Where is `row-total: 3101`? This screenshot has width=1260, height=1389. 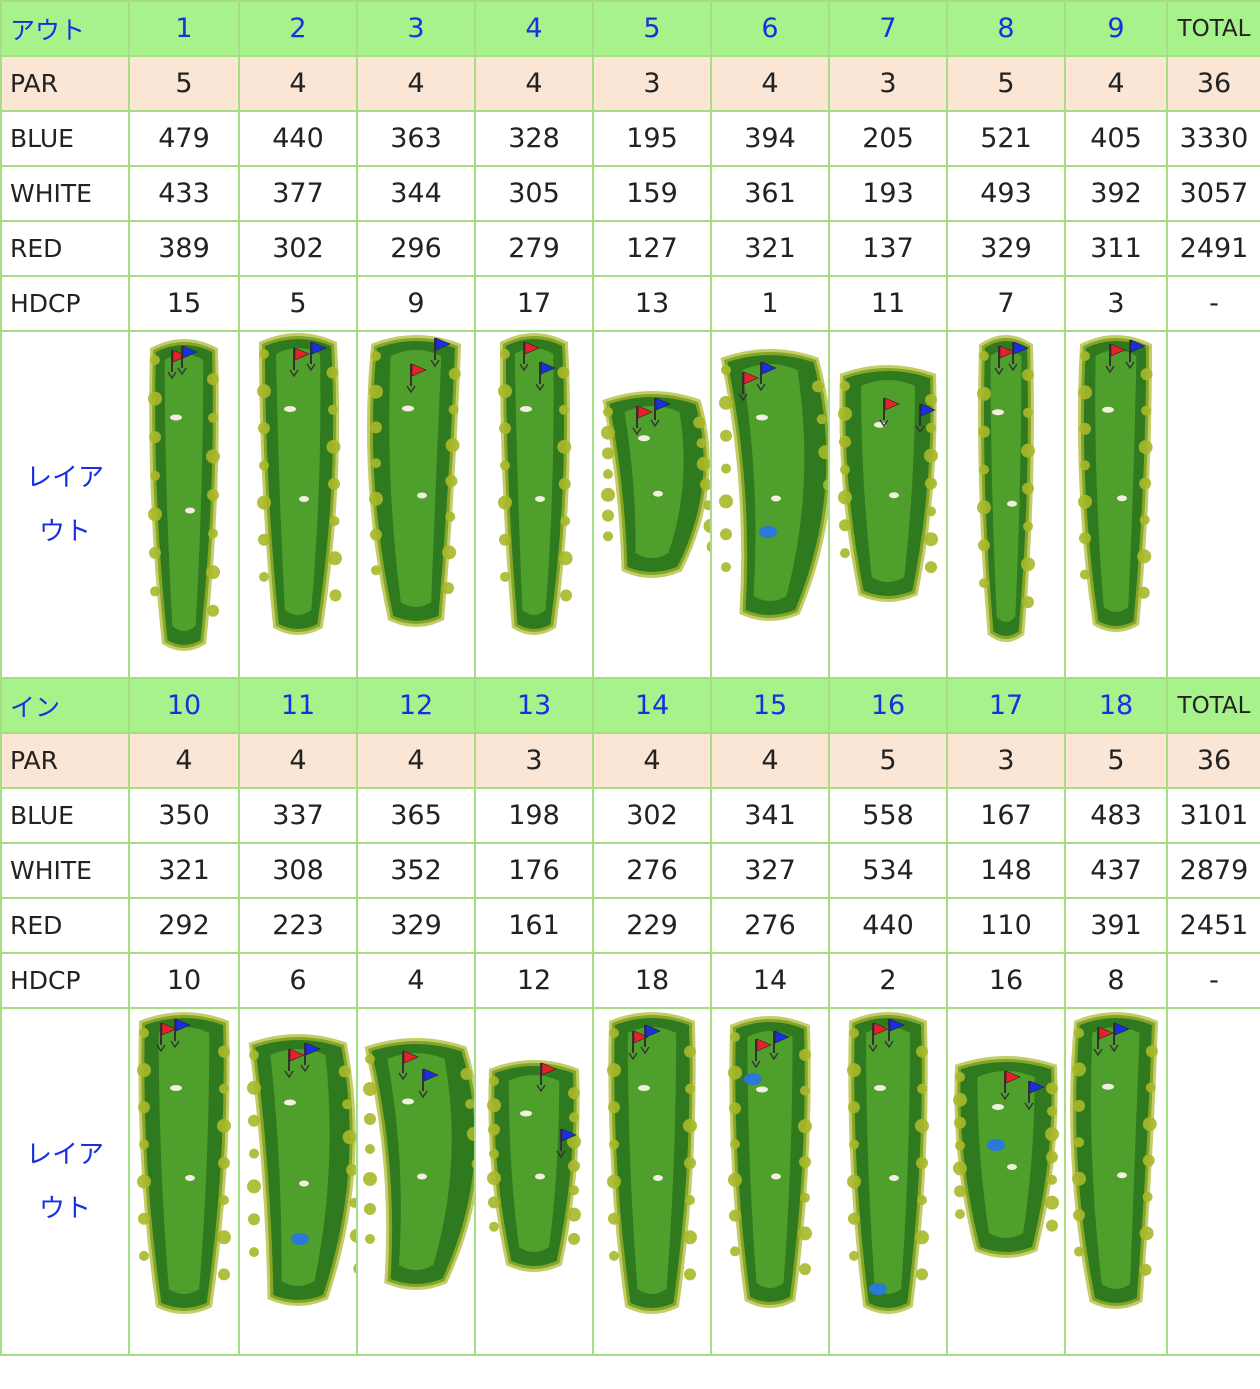
row-total: 3101 is located at coordinates (1213, 815).